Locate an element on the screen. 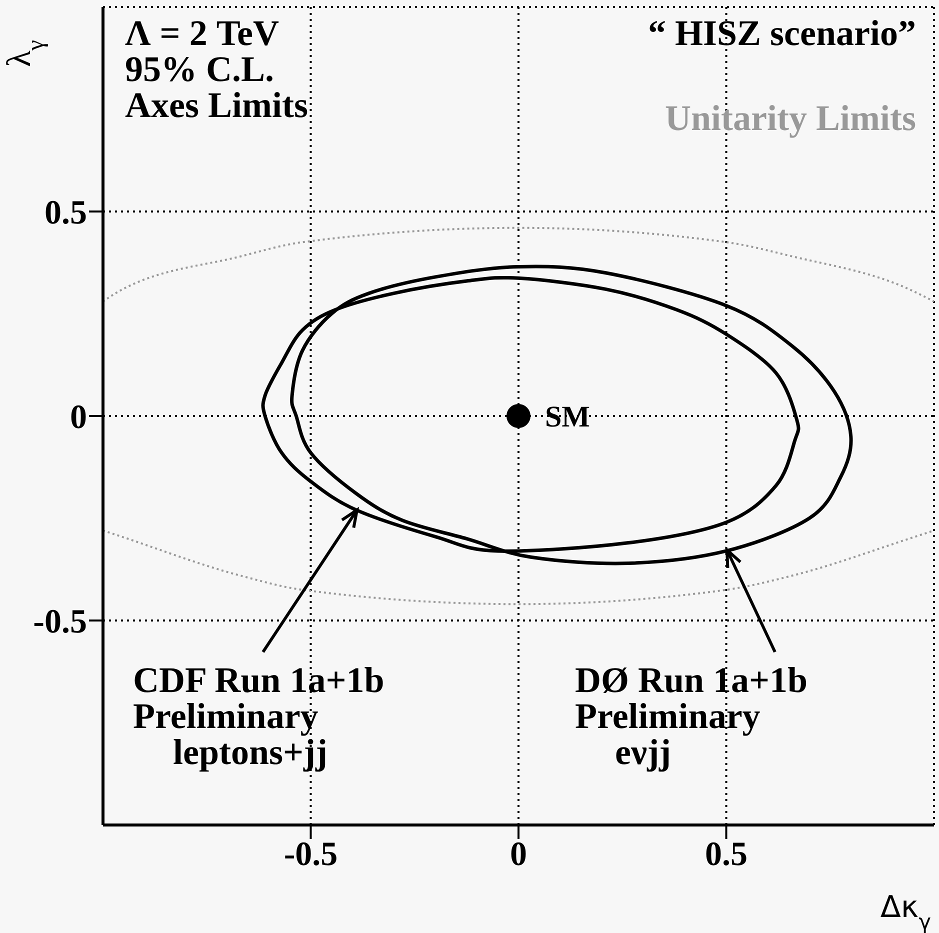 This screenshot has width=939, height=933. x-tick-label: -0.5 is located at coordinates (311, 855).